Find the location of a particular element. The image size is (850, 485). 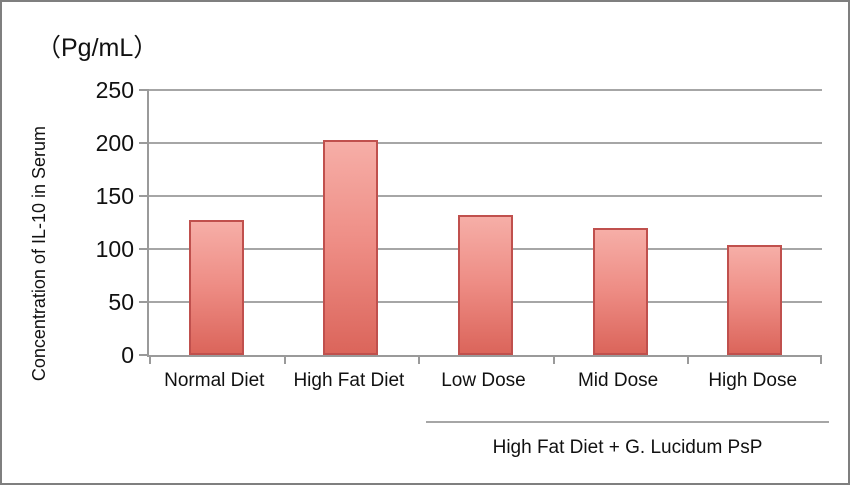

y-tick-label: 150 is located at coordinates (114, 196).